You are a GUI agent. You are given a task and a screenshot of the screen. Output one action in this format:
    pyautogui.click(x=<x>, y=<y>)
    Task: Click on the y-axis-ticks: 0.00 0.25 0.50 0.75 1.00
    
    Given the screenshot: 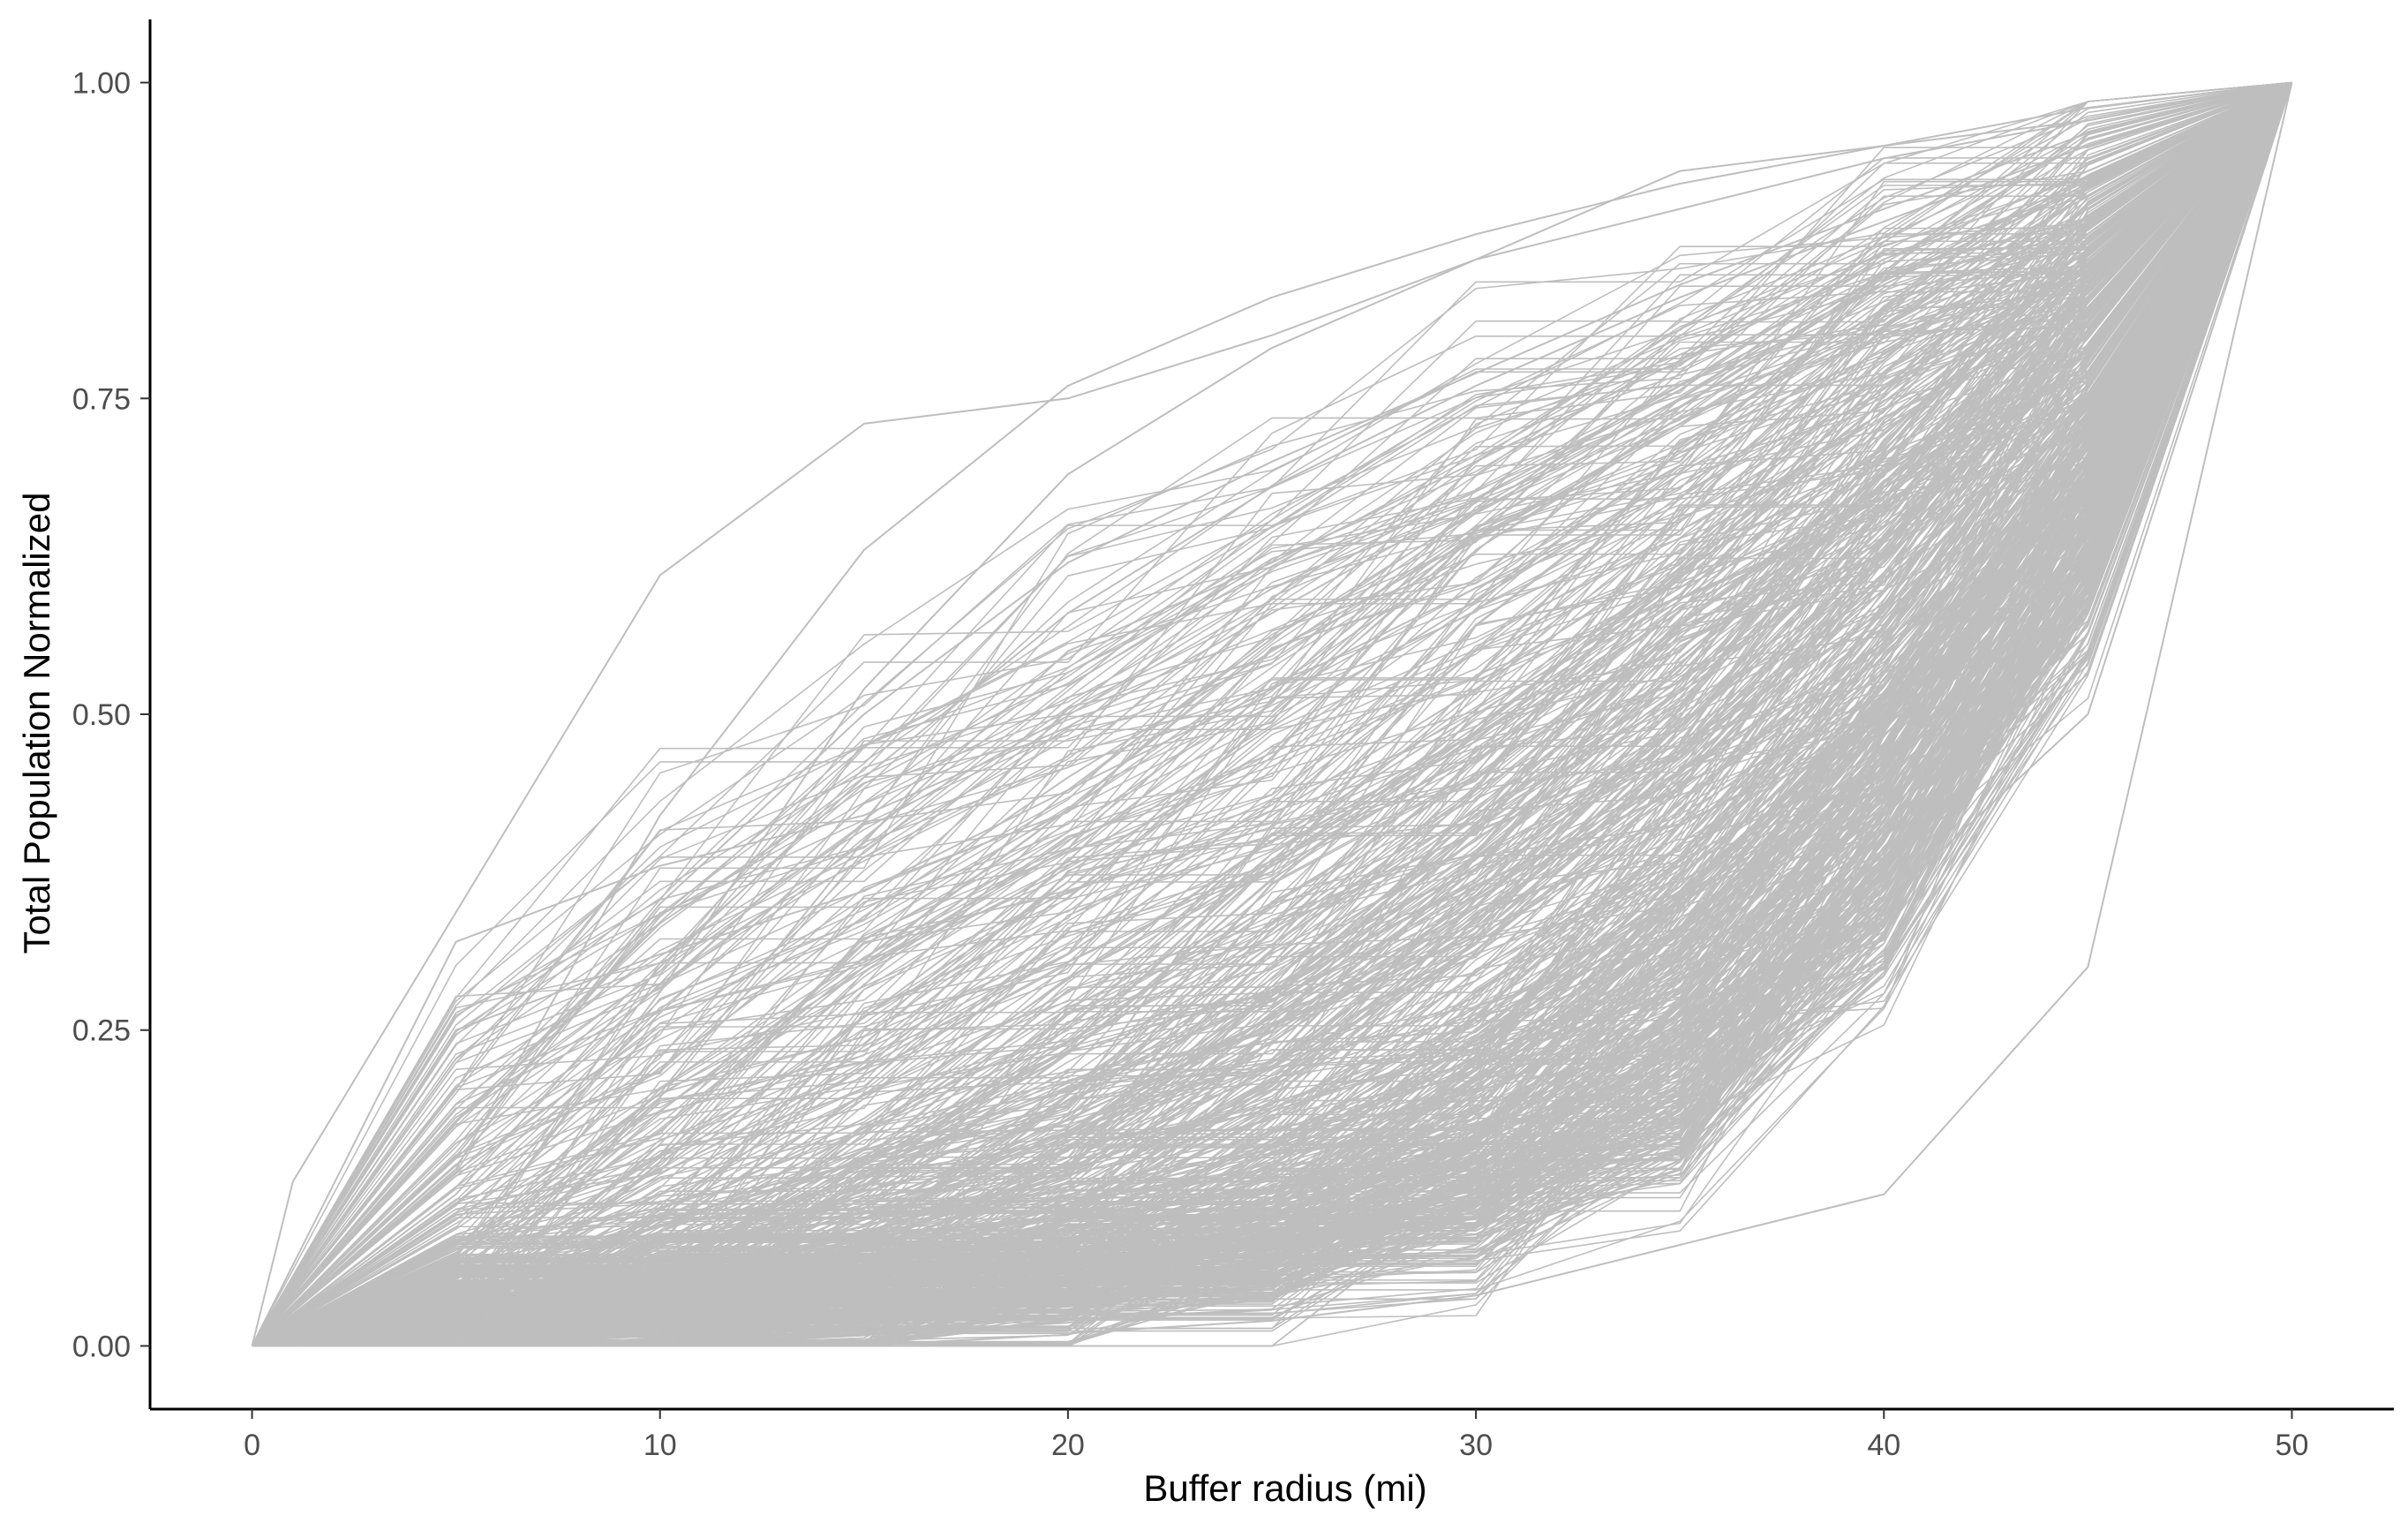 What is the action you would take?
    pyautogui.click(x=111, y=715)
    